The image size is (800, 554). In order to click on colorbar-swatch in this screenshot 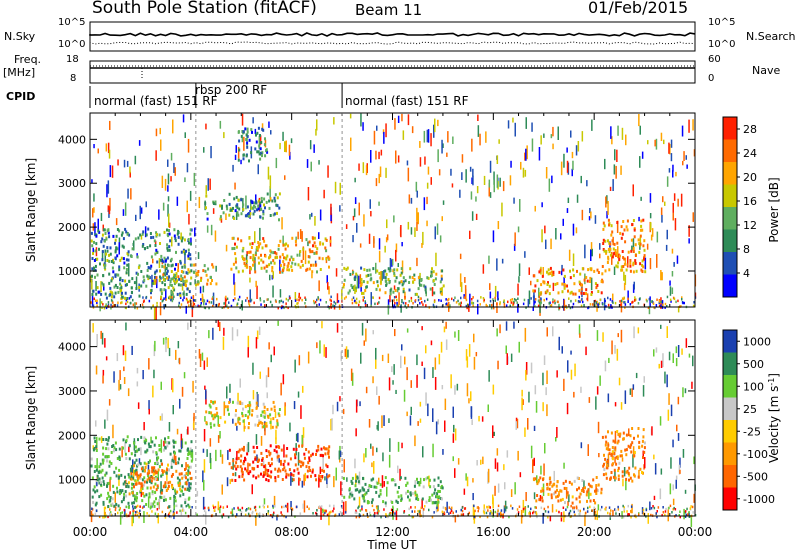, I will do `click(730, 150)`.